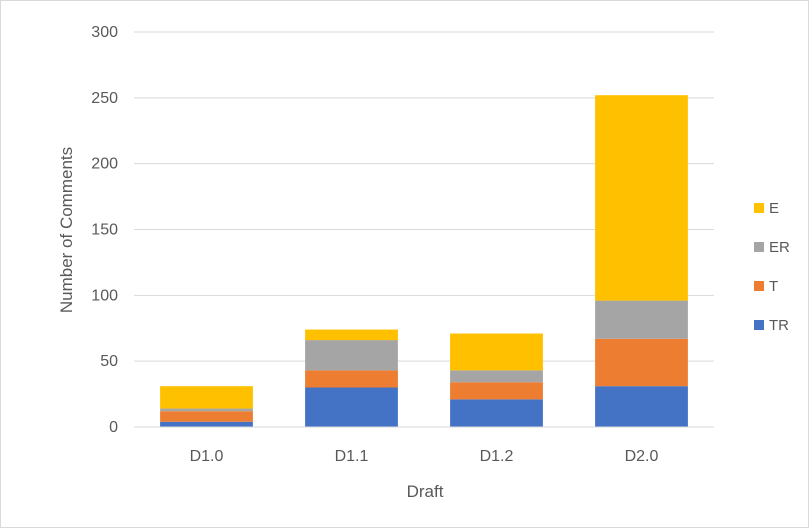  Describe the element at coordinates (779, 325) in the screenshot. I see `legend-label-tr: TR` at that location.